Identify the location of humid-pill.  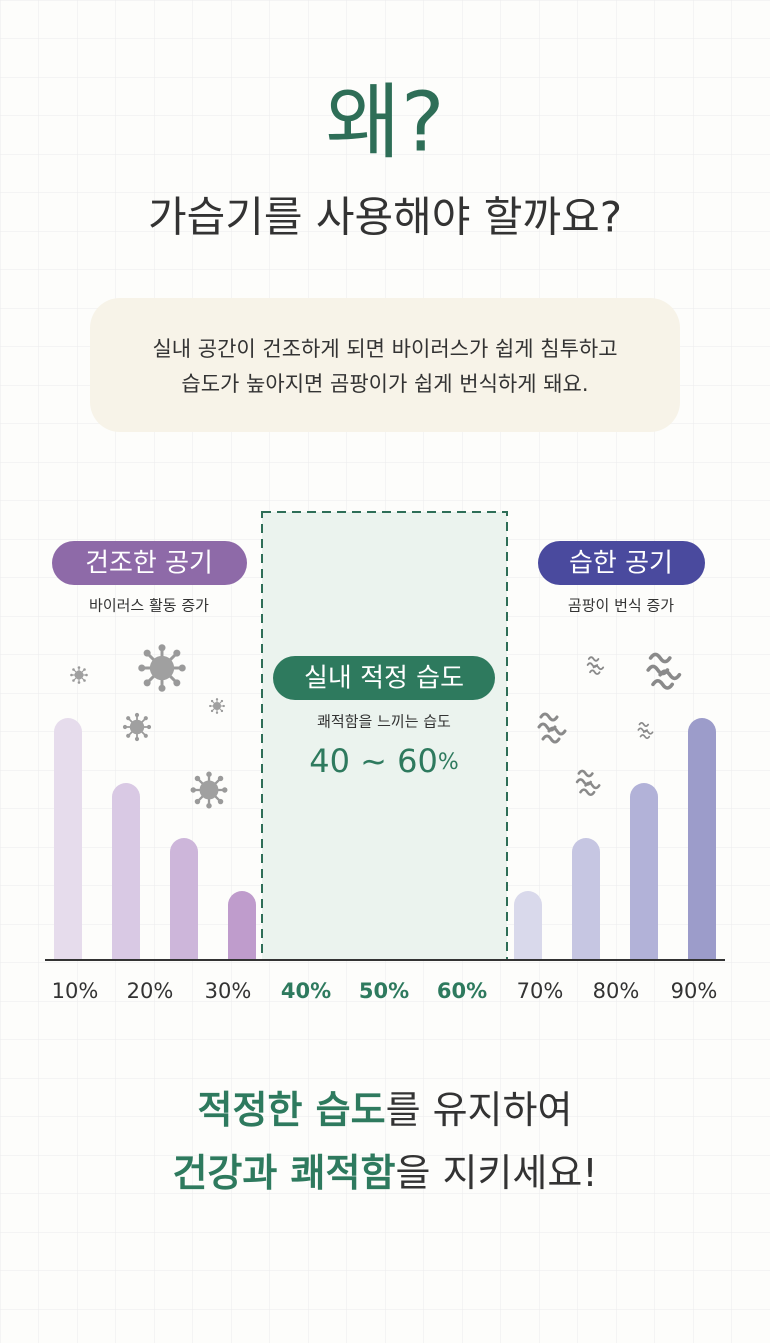
(621, 563).